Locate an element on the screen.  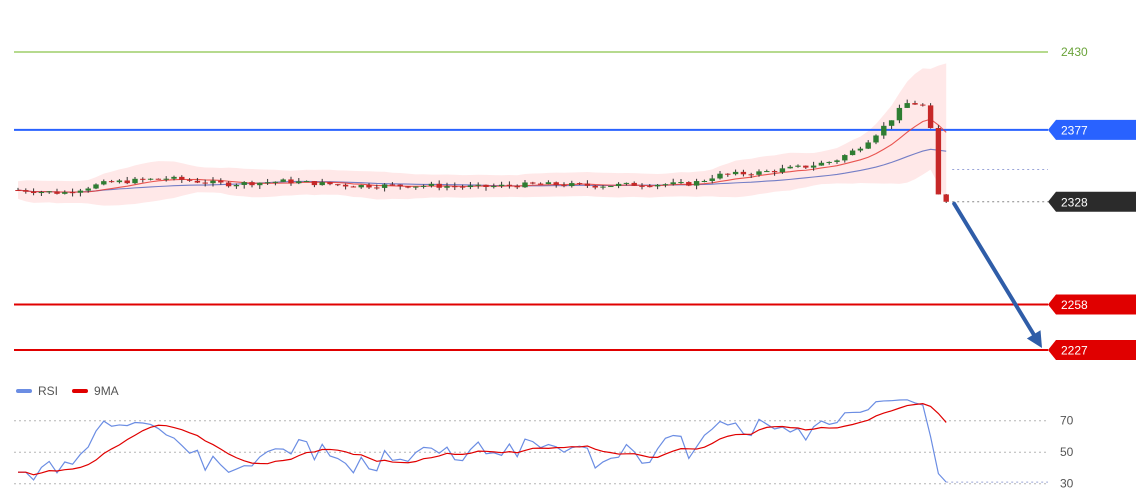
projection-arrow-head is located at coordinates (1034, 339).